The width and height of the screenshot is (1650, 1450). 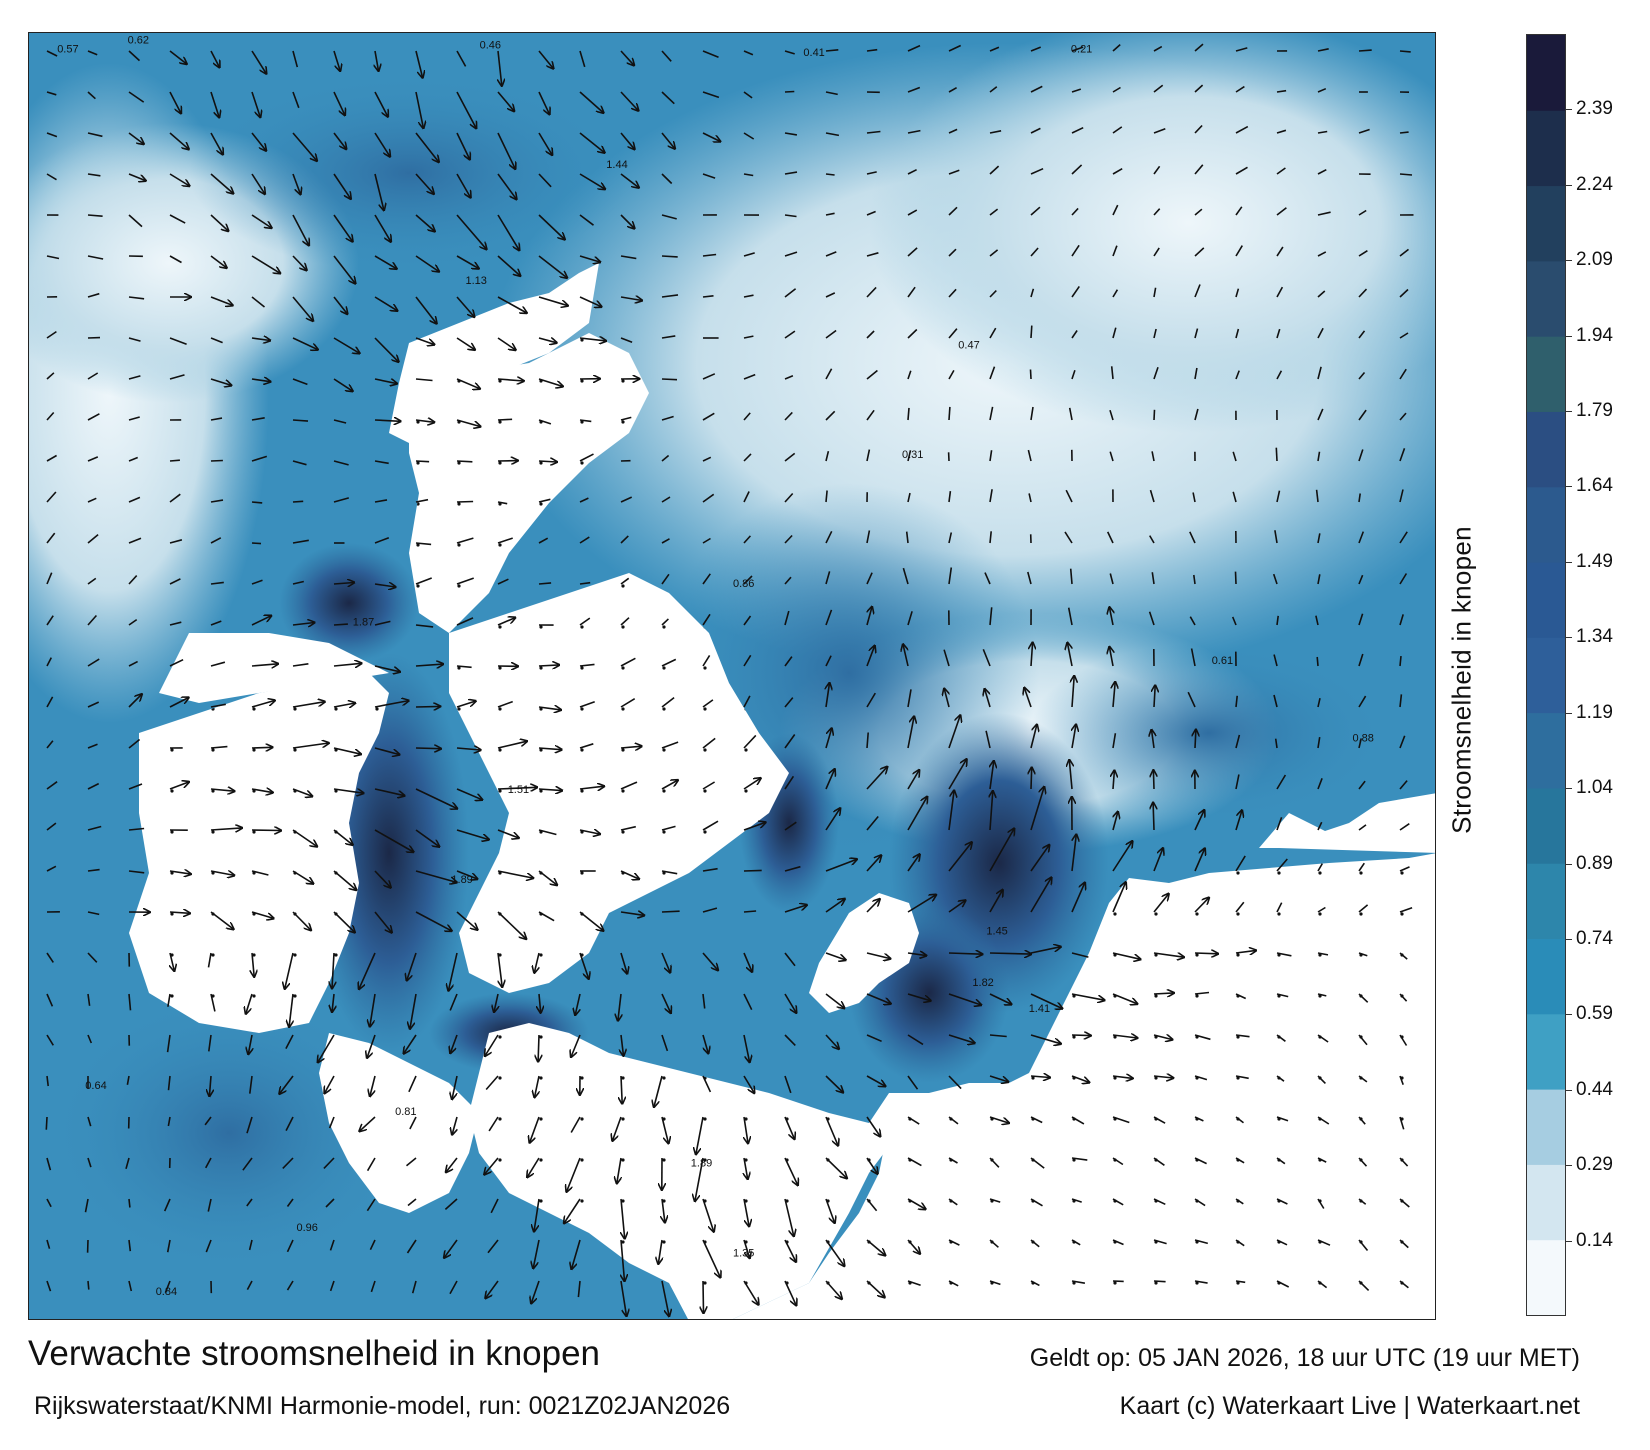 What do you see at coordinates (1461, 680) in the screenshot?
I see `legend-title: Stroomsnelheid in knopen` at bounding box center [1461, 680].